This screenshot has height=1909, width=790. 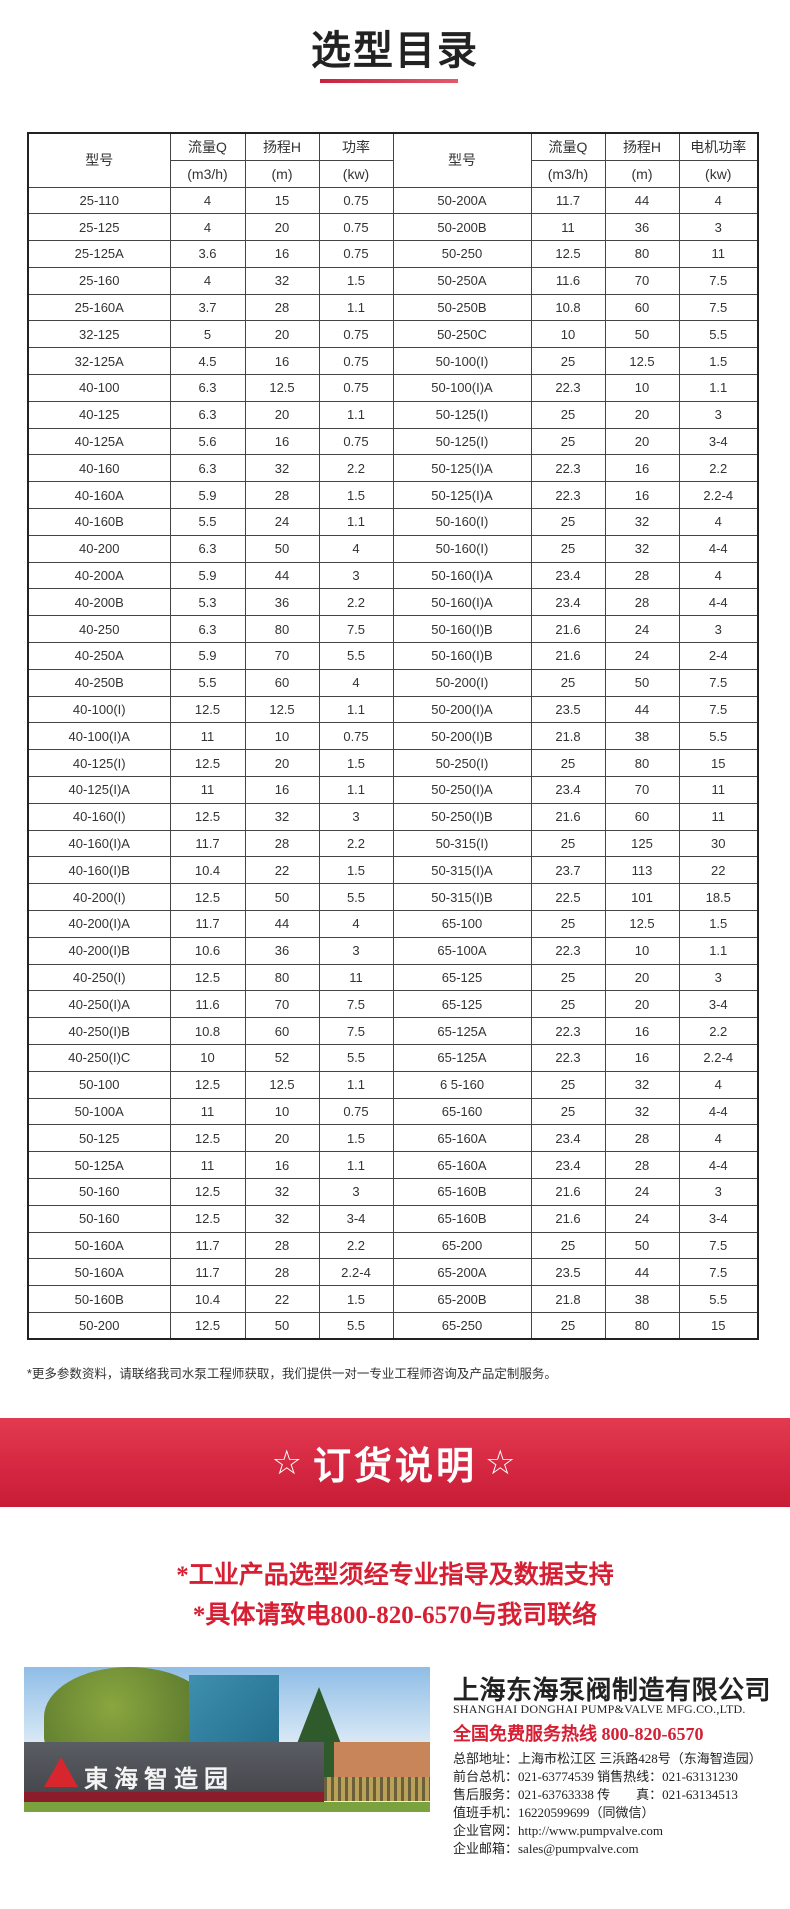 I want to click on table-cell: 28, so click(x=282, y=843).